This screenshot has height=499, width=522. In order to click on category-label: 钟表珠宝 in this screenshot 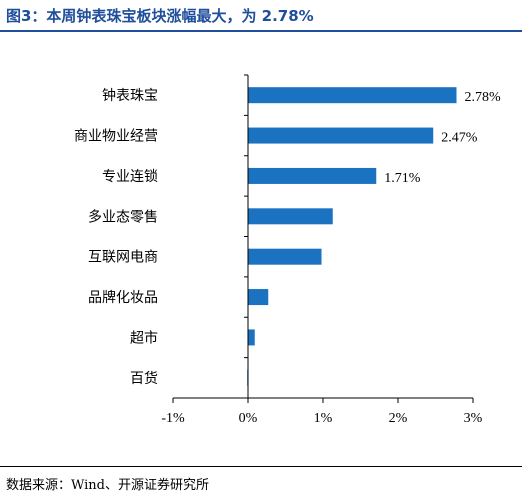, I will do `click(130, 95)`.